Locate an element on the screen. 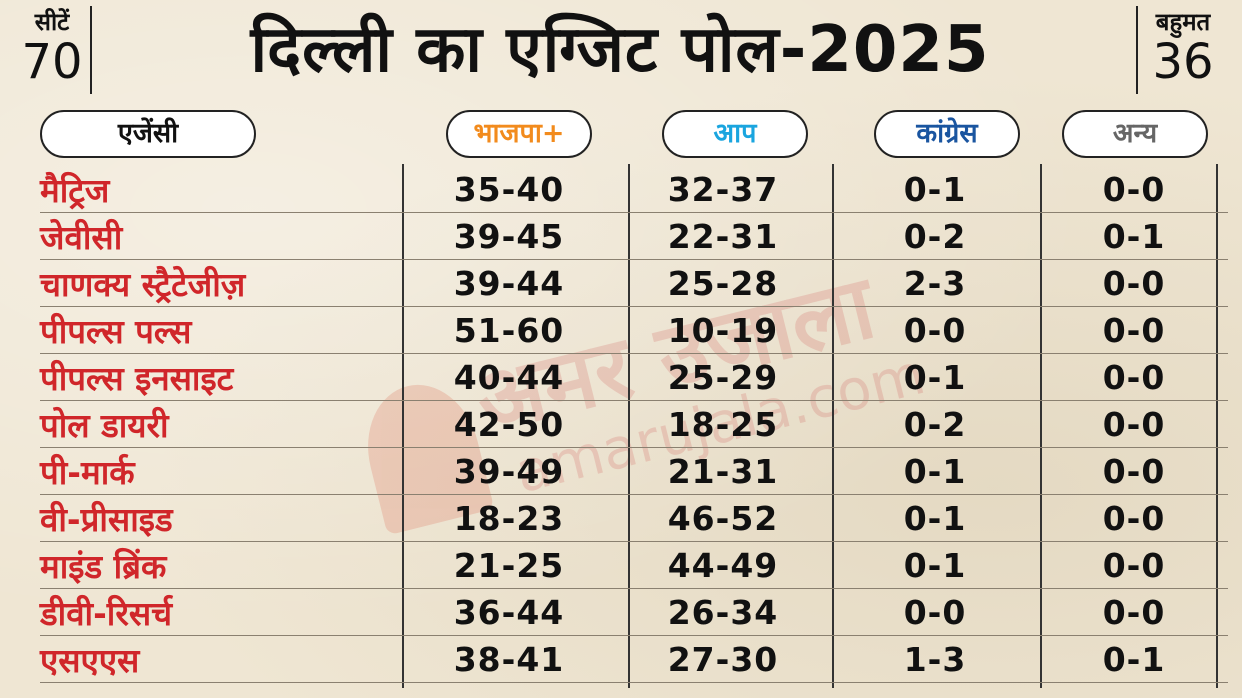  bjp-seats: 39-45 is located at coordinates (509, 236).